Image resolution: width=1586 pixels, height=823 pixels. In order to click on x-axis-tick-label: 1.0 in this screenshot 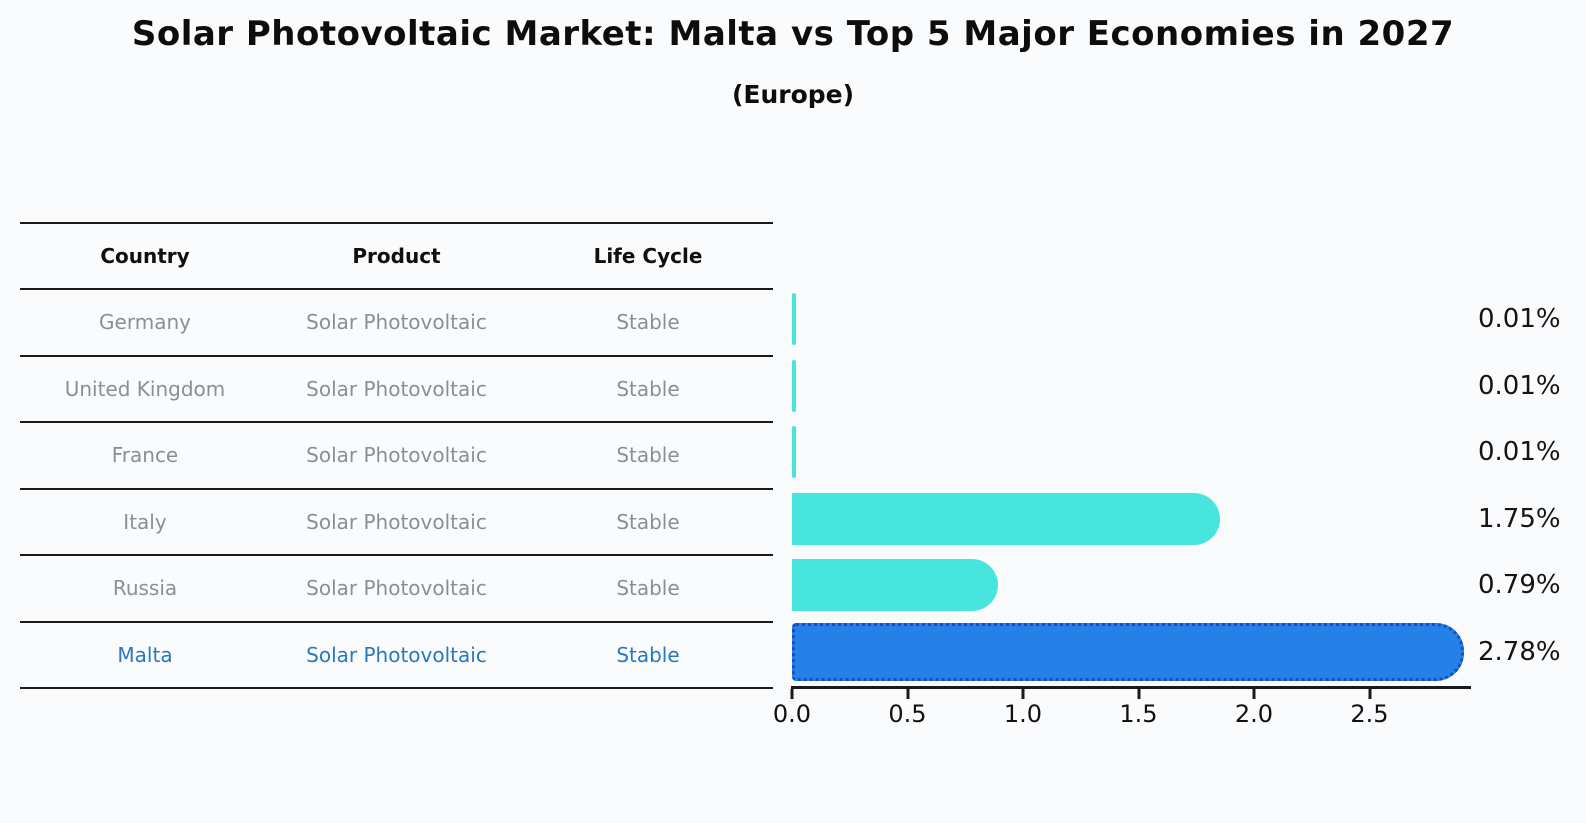, I will do `click(1023, 714)`.